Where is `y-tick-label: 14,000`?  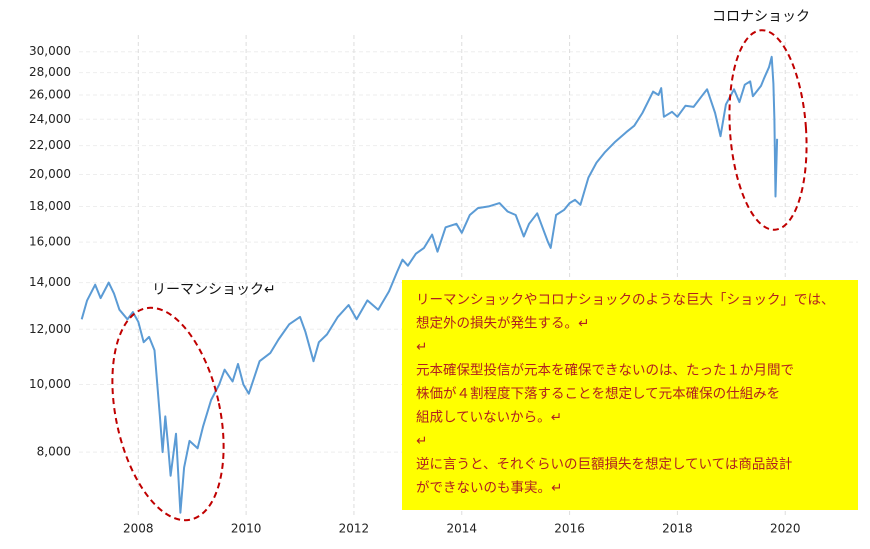 y-tick-label: 14,000 is located at coordinates (50, 282).